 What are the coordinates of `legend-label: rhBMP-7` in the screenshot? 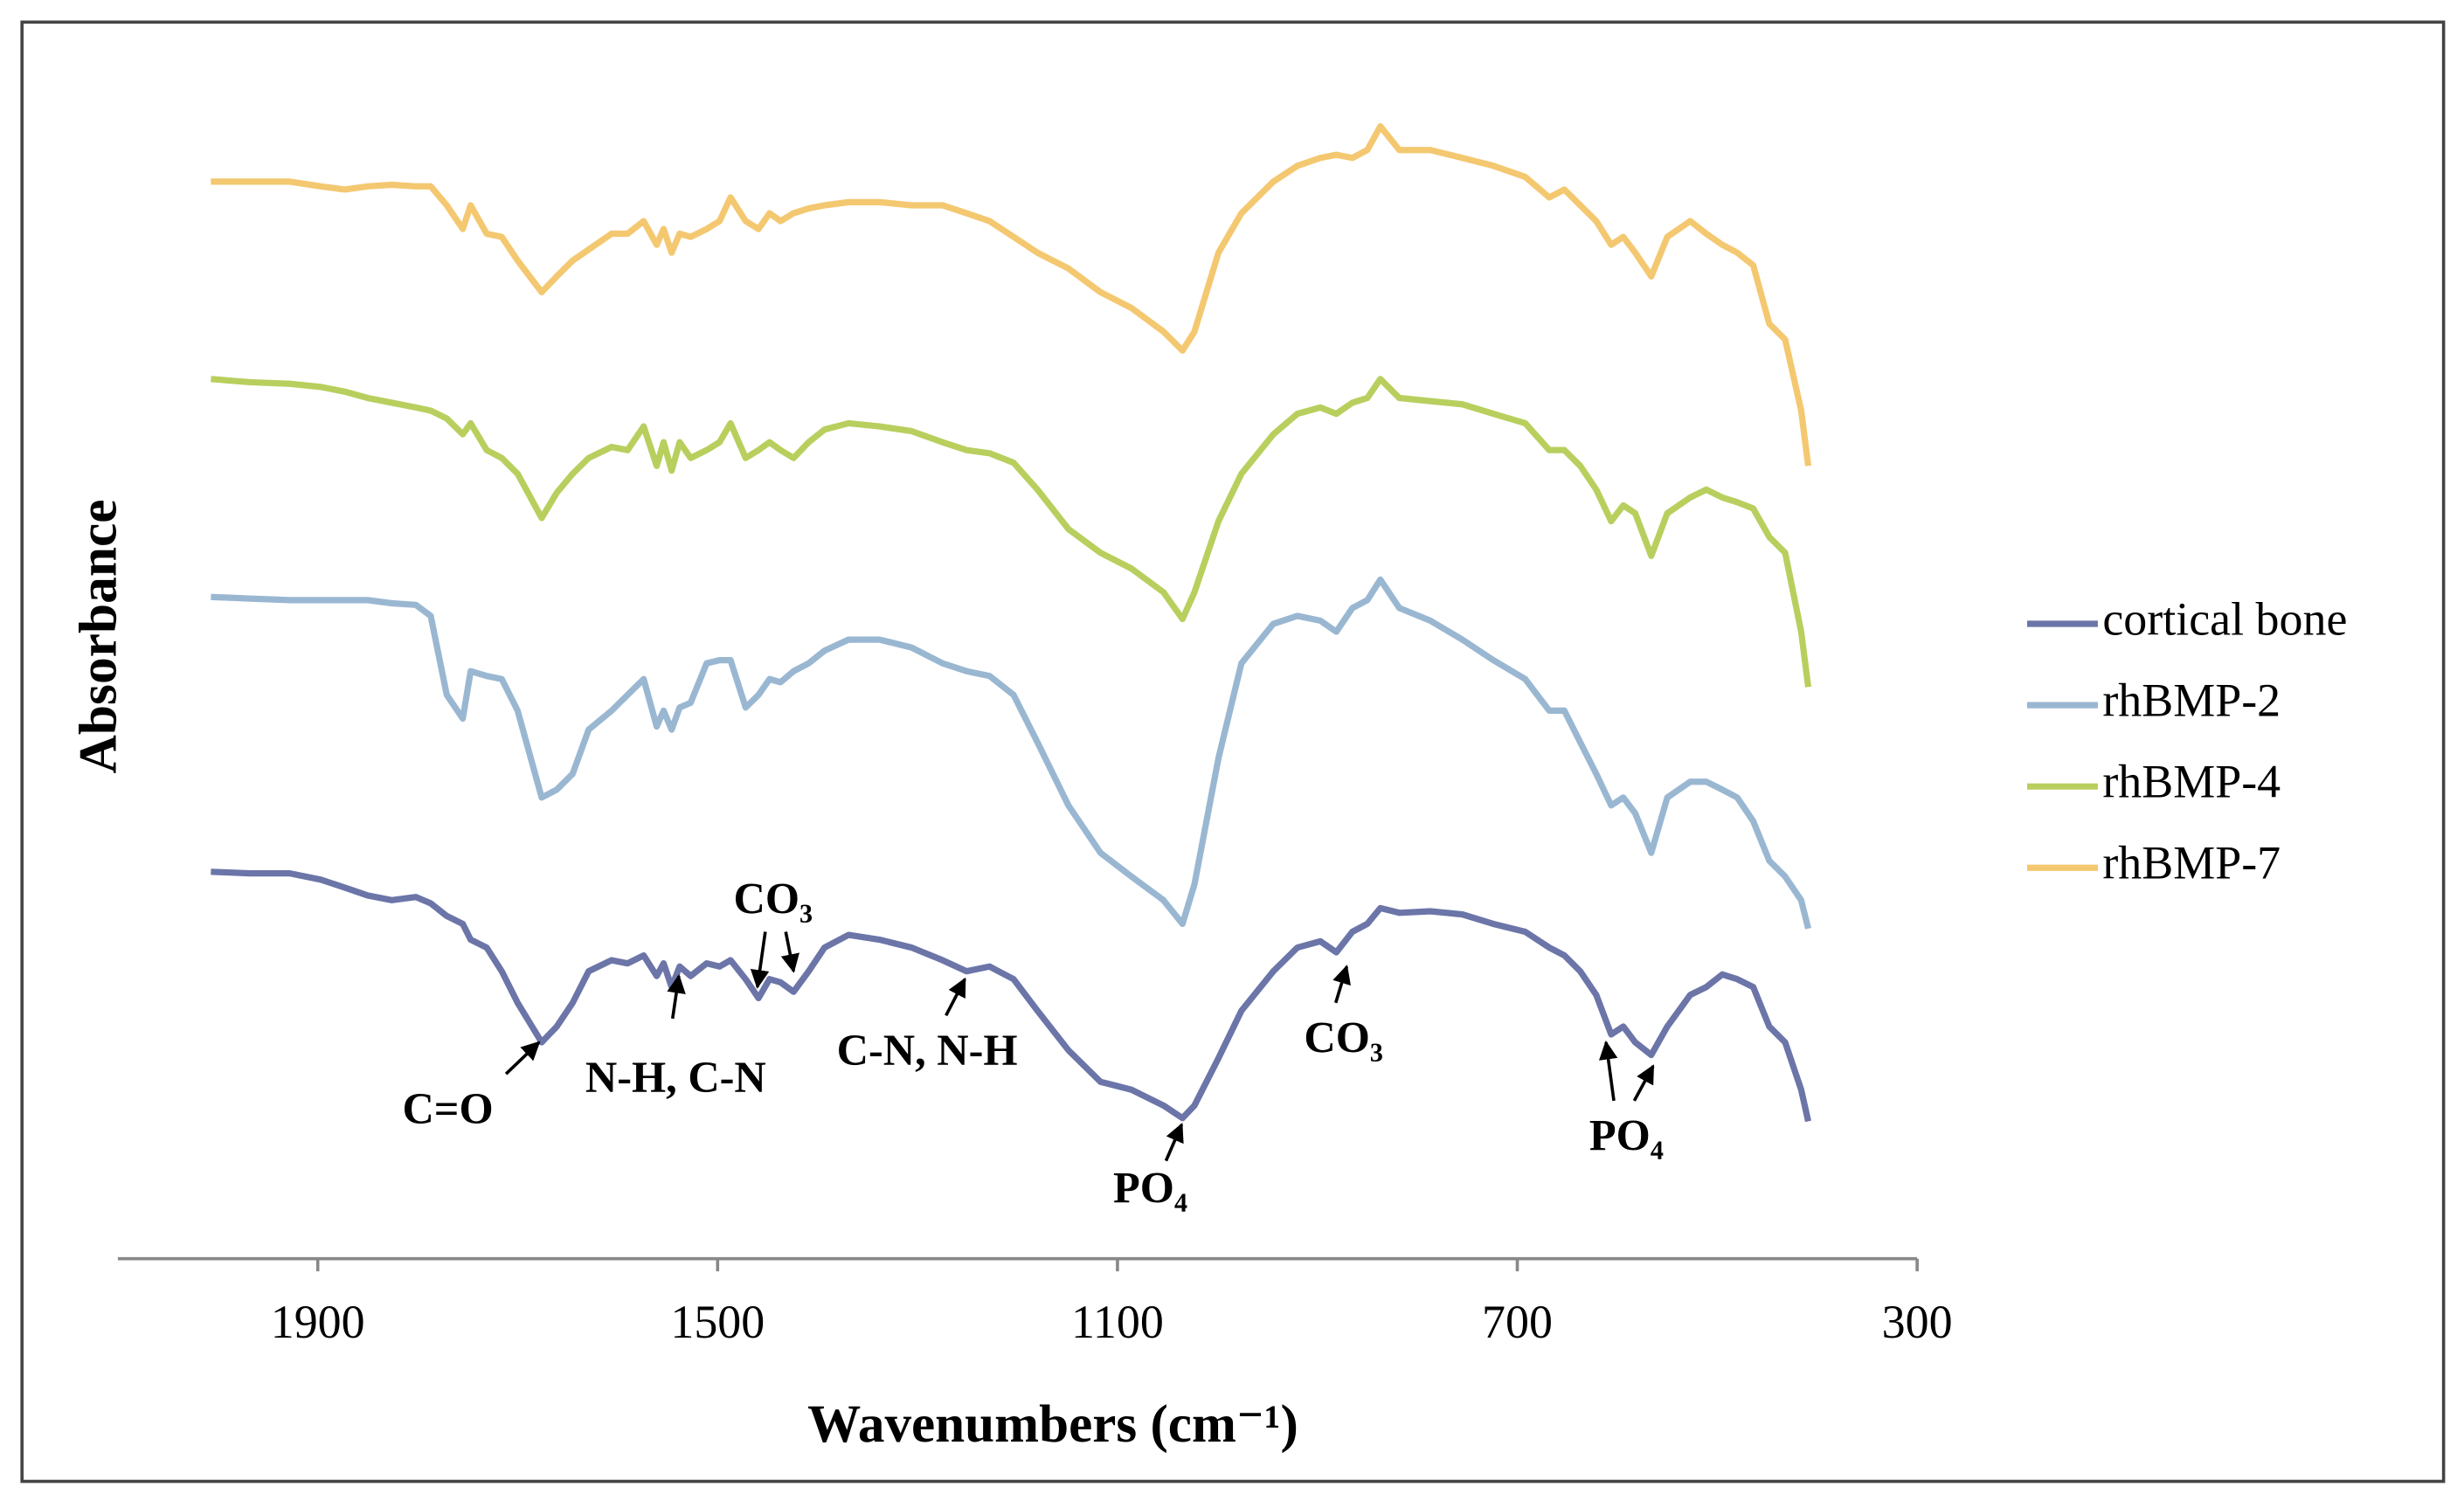 It's located at (2191, 863).